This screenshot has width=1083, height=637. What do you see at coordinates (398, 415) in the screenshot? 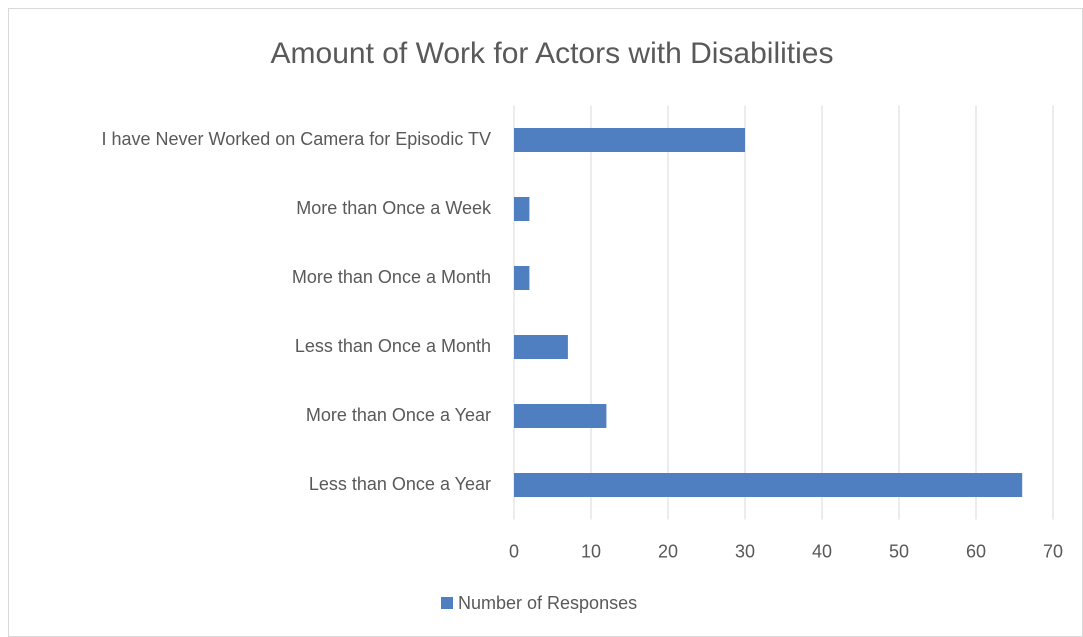
I see `y-tick-label: More than Once a Year` at bounding box center [398, 415].